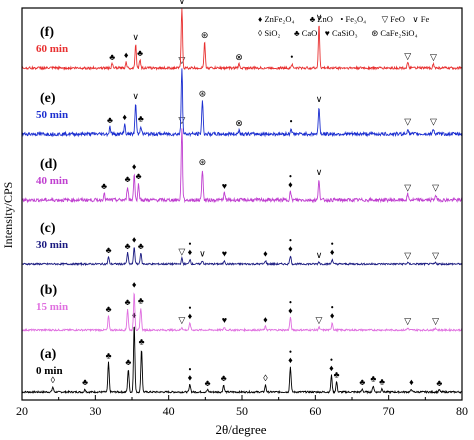 This screenshot has width=474, height=440. I want to click on panel-label: (a), so click(48, 354).